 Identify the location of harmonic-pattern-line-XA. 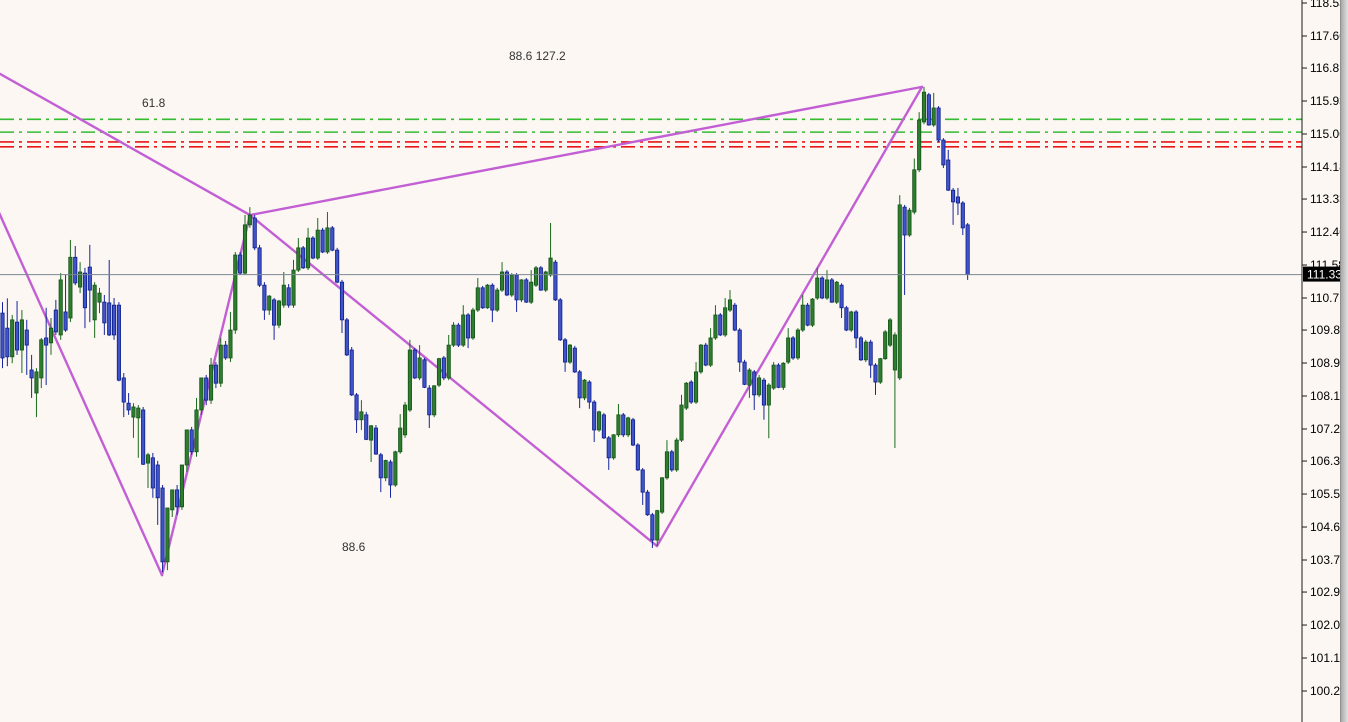
(82, 301).